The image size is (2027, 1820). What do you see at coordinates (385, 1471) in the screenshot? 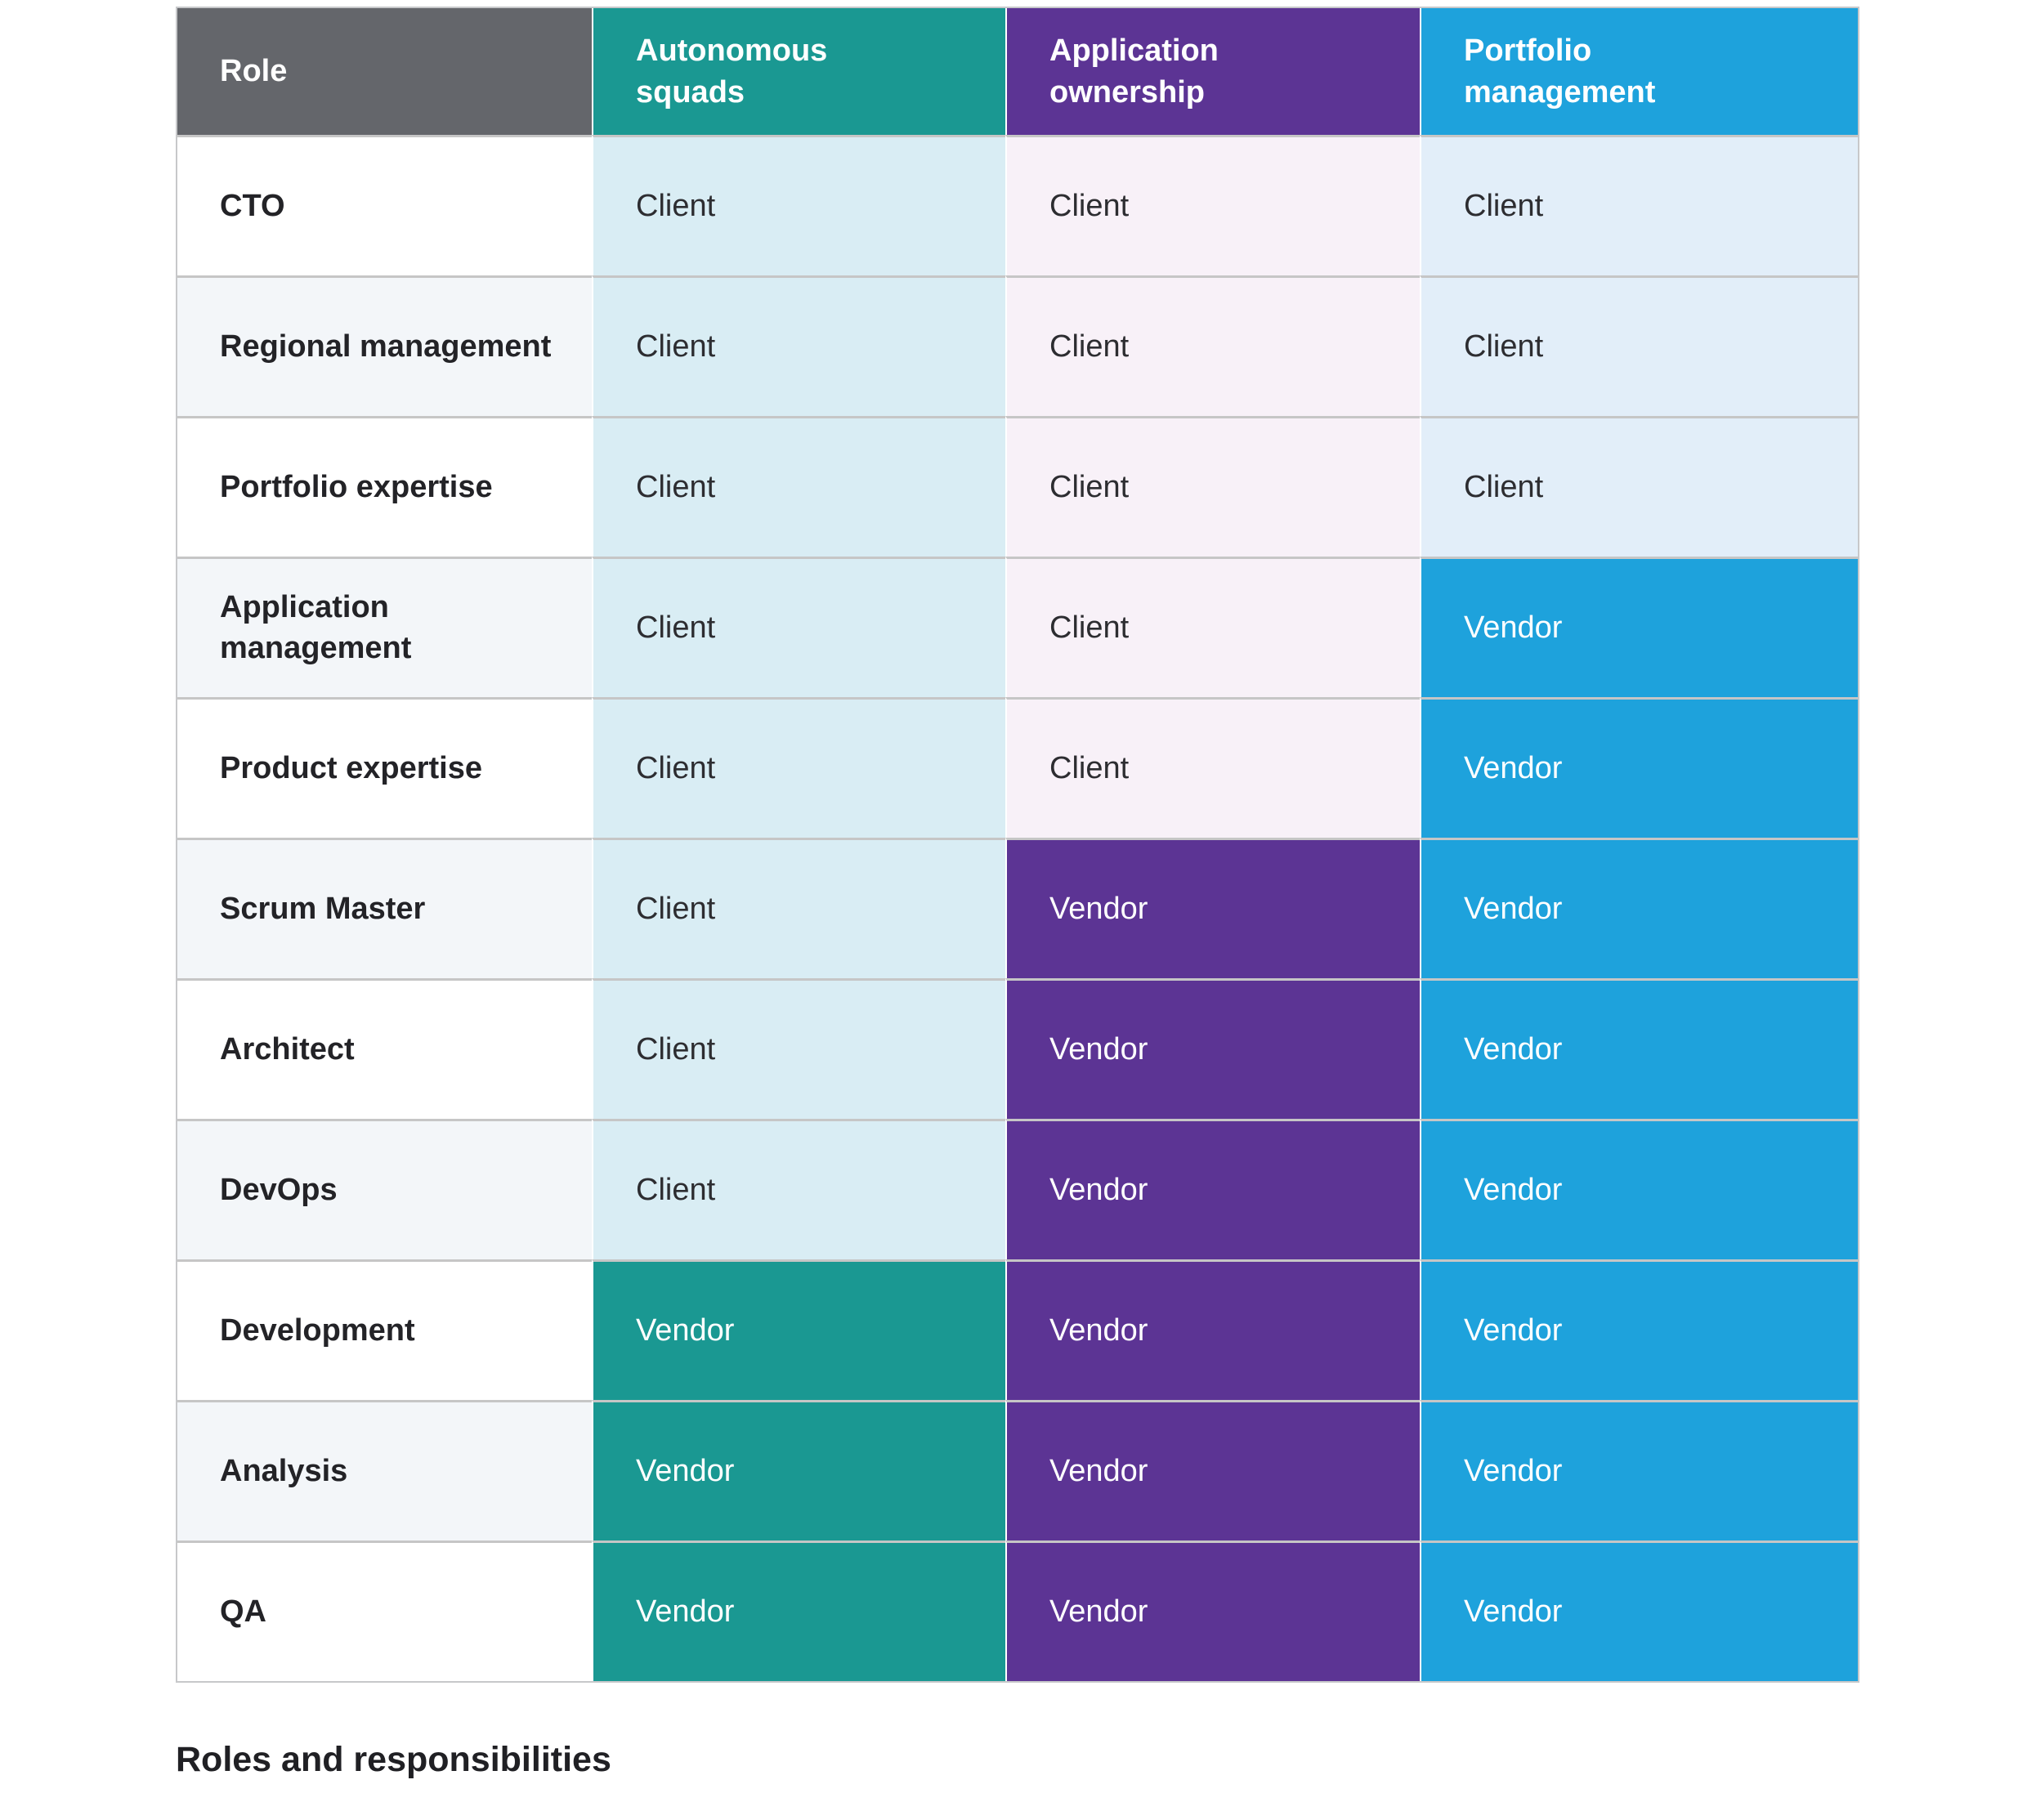
I see `role-cell: Analysis` at bounding box center [385, 1471].